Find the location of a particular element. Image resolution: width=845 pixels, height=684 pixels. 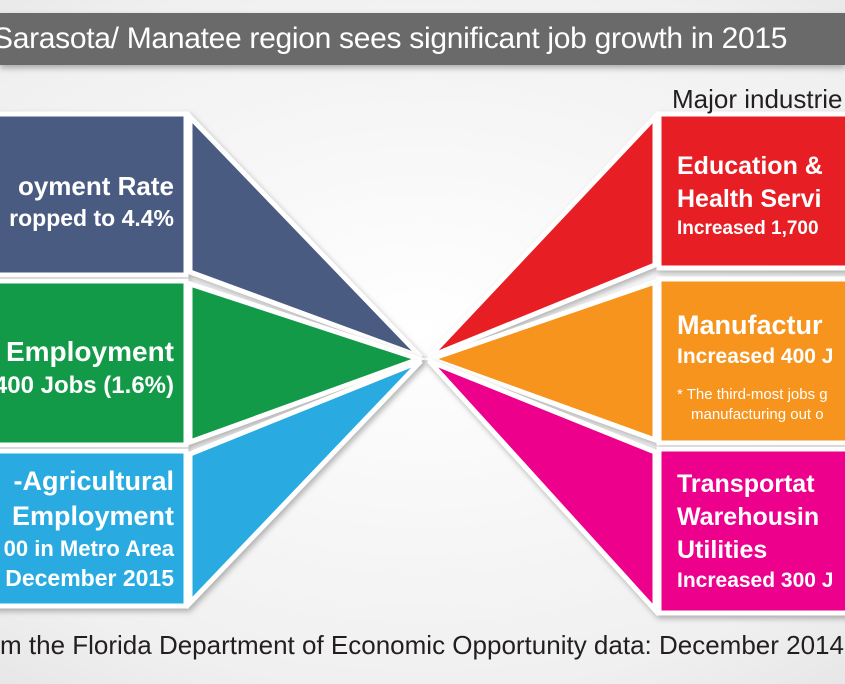

unemployment-rate-block: oyment Rate ropped to 4.4% is located at coordinates (93, 194).